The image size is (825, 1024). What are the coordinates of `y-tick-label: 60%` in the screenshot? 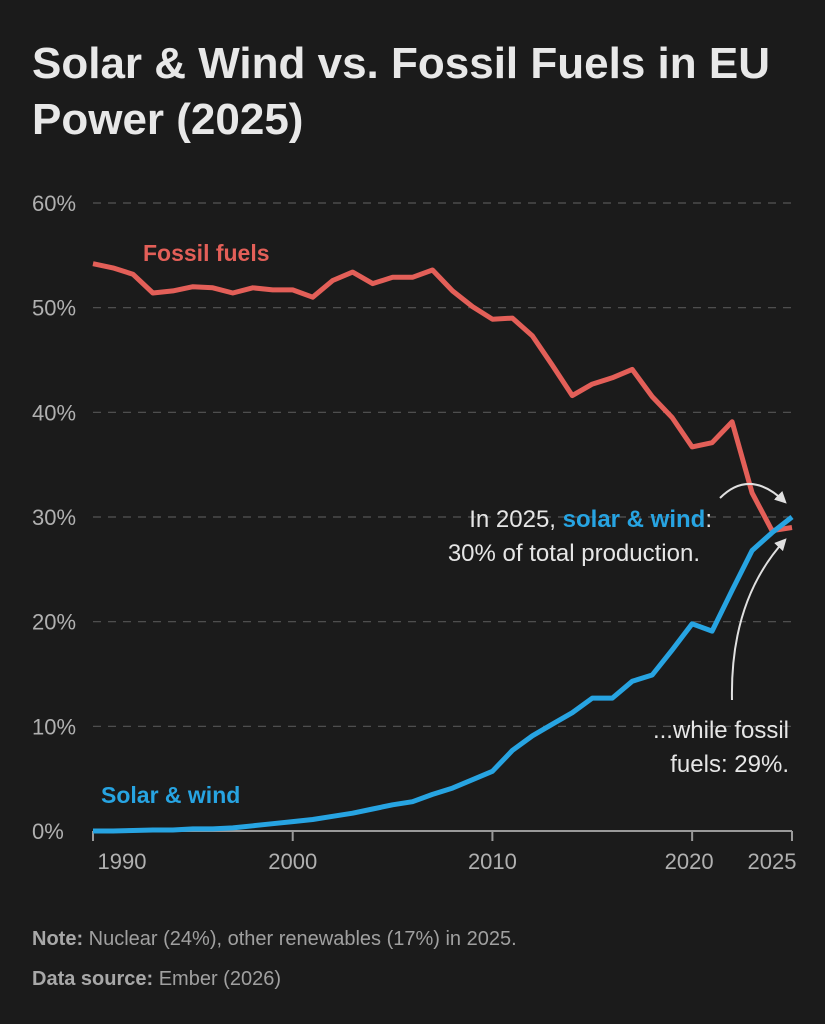 It's located at (54, 203).